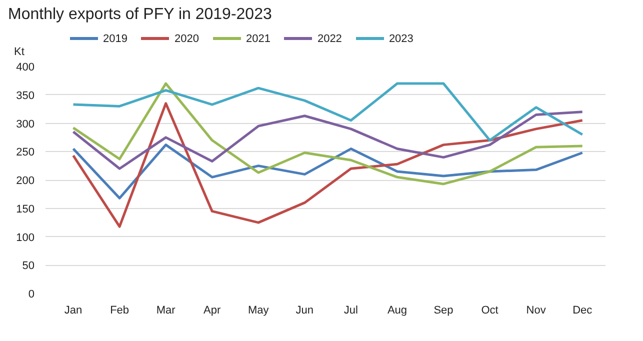 This screenshot has height=341, width=643. I want to click on y-axis-title: Kt, so click(20, 52).